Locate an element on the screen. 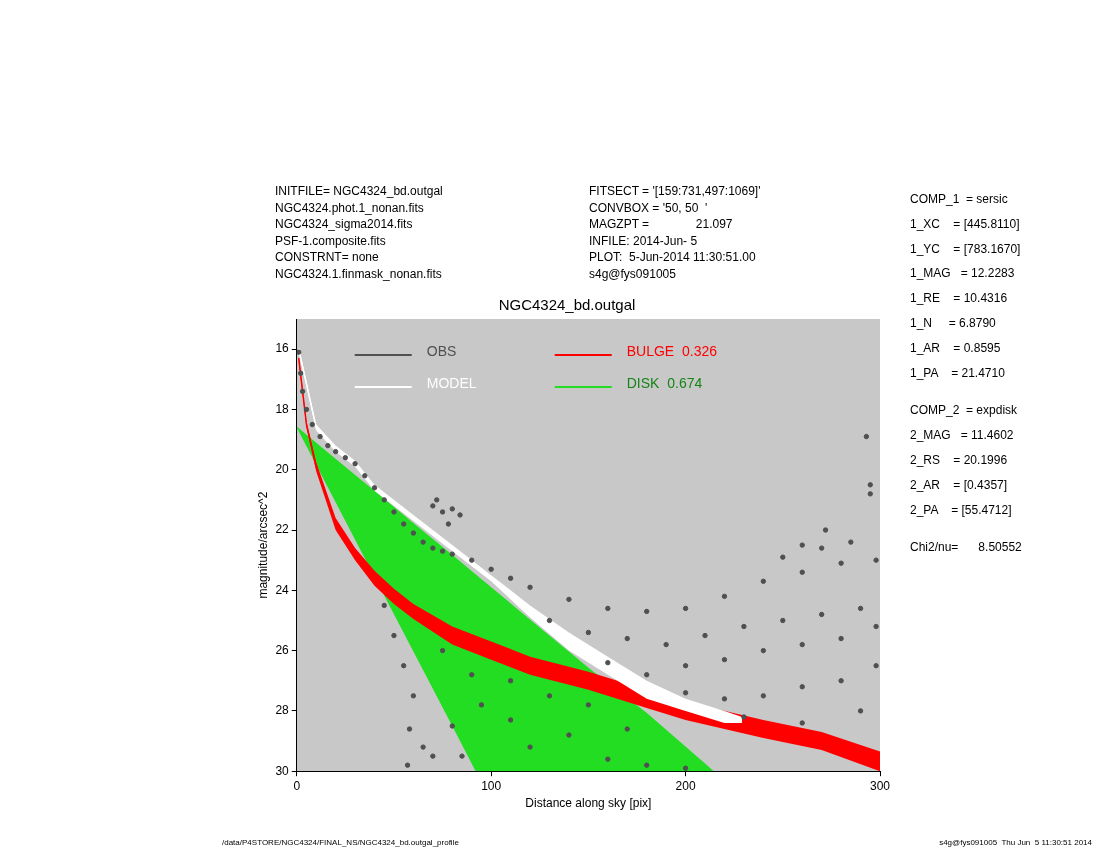  text: 2_RS = 20.1996 is located at coordinates (959, 460).